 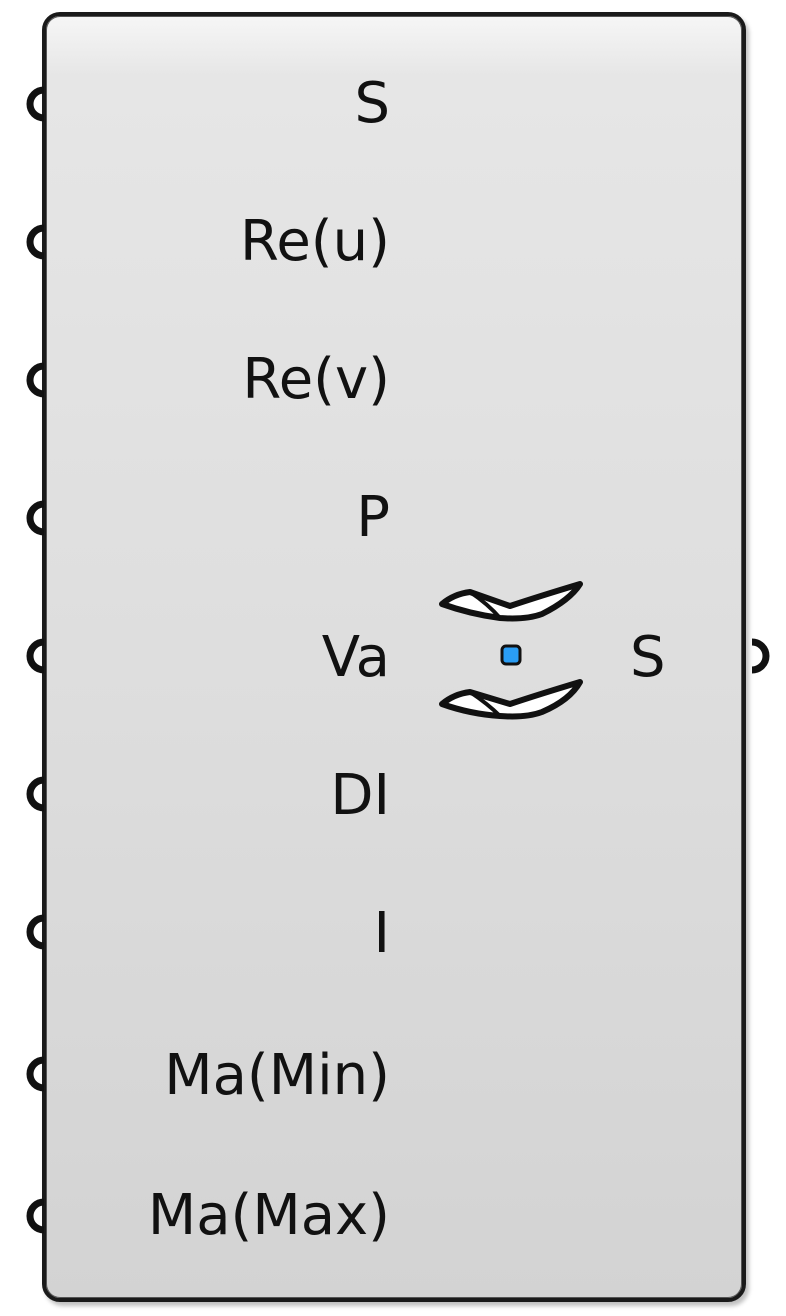 What do you see at coordinates (381, 933) in the screenshot?
I see `input-label-i: I` at bounding box center [381, 933].